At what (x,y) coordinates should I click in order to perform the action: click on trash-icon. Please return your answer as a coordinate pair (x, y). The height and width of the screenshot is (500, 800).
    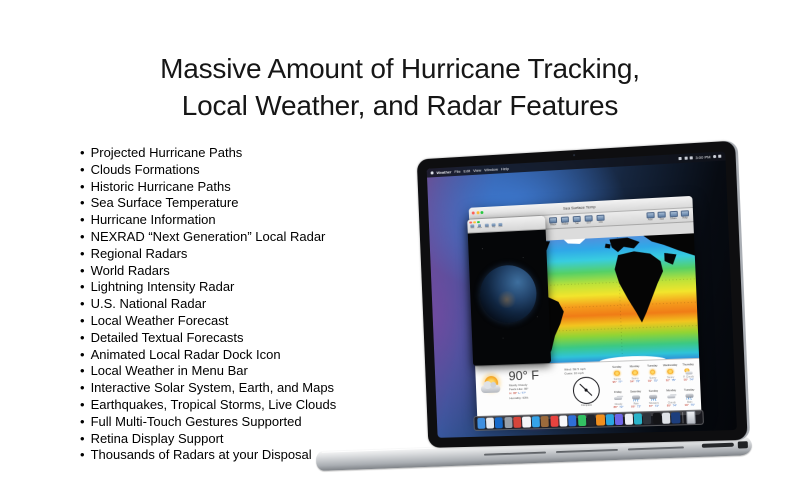
    Looking at the image, I should click on (690, 417).